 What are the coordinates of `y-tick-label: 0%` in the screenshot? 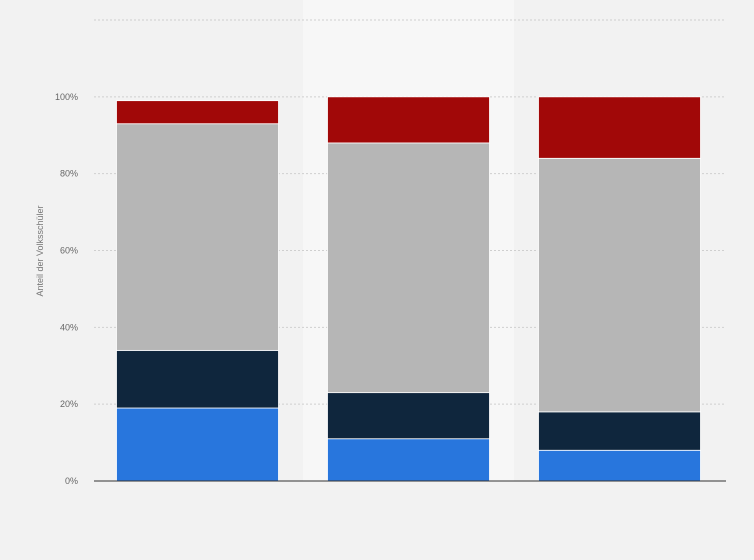 It's located at (71, 481).